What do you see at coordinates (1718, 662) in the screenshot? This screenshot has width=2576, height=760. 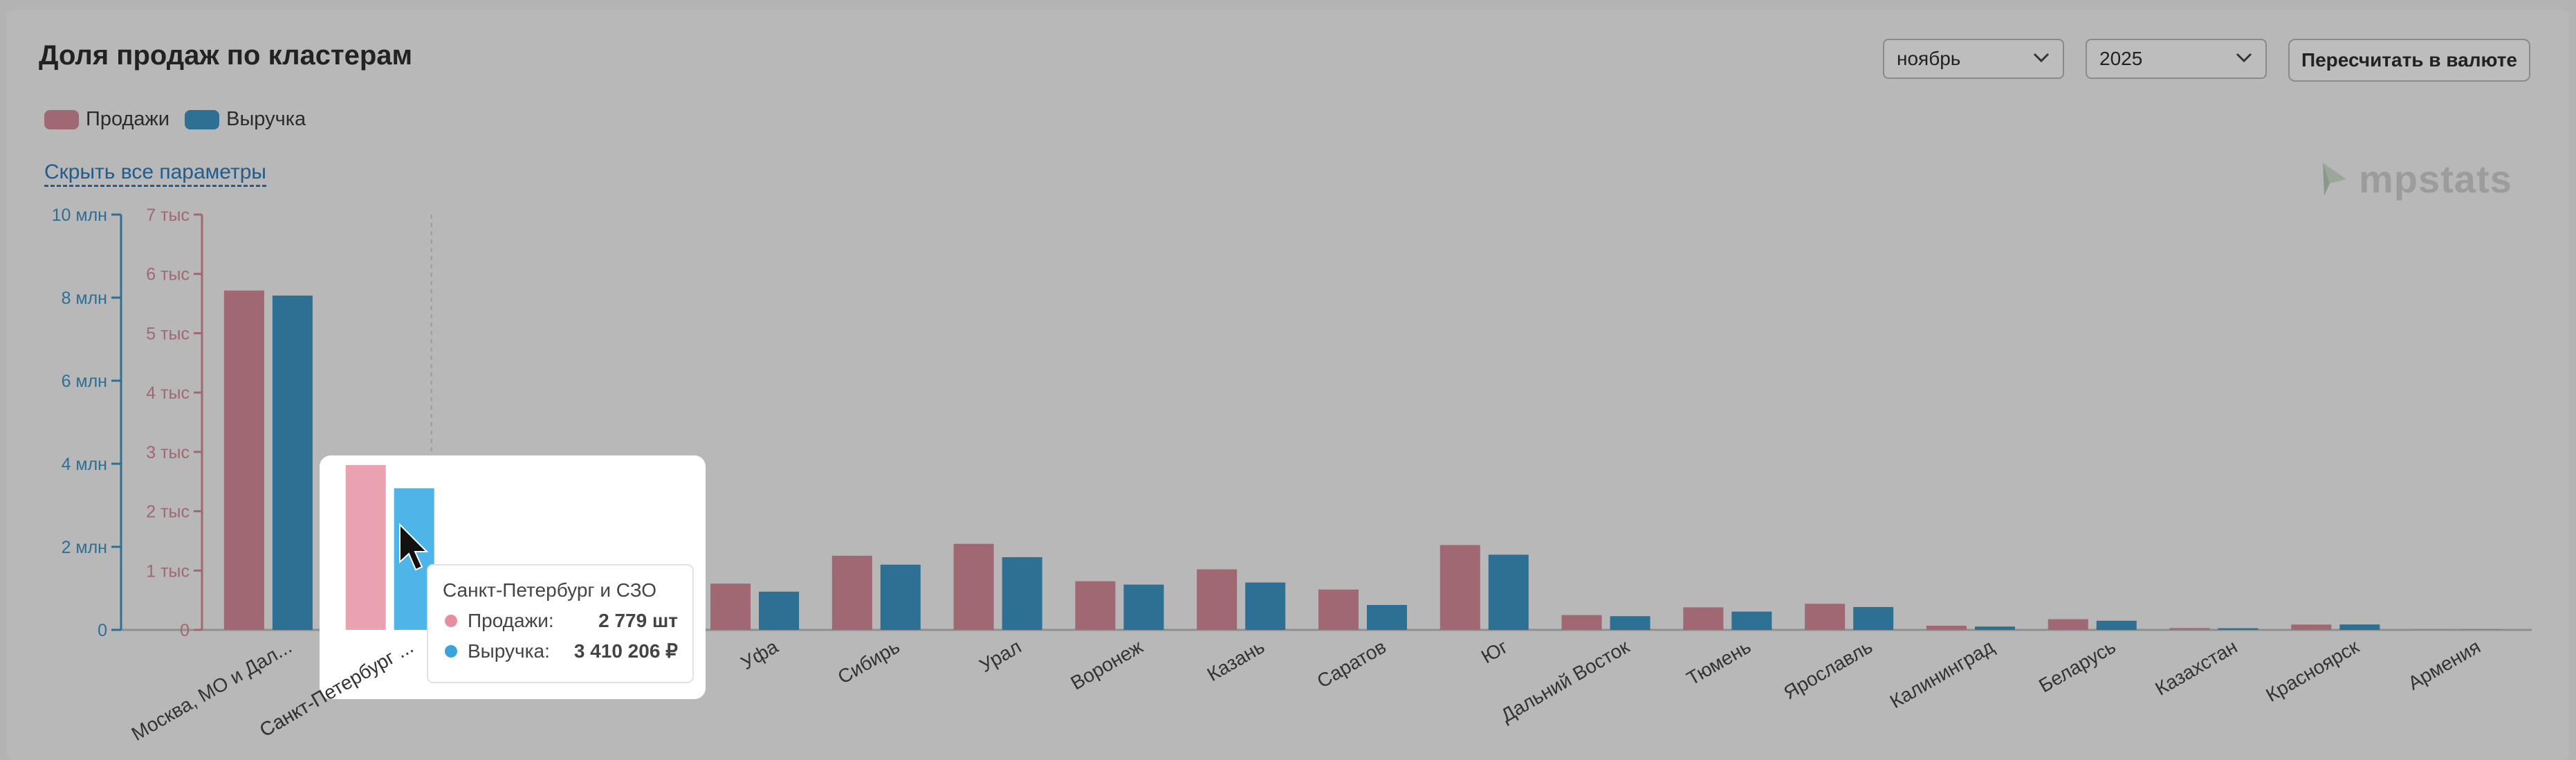 I see `x-tick-label: Тюмень` at bounding box center [1718, 662].